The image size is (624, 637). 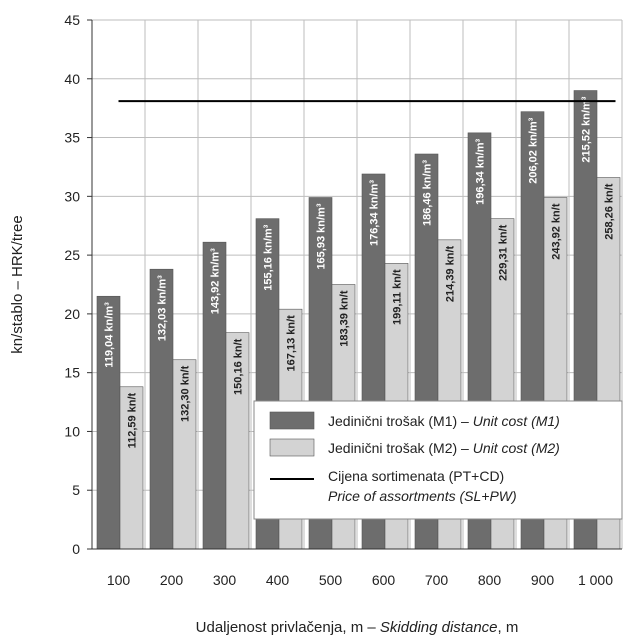 I want to click on y-tick-label: 40, so click(x=72, y=79).